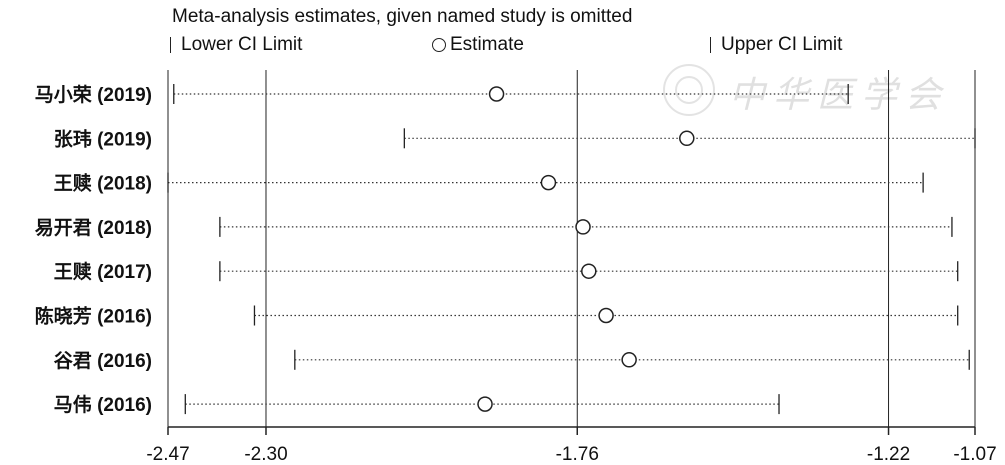  I want to click on study-label: 马伟 (2016), so click(103, 404).